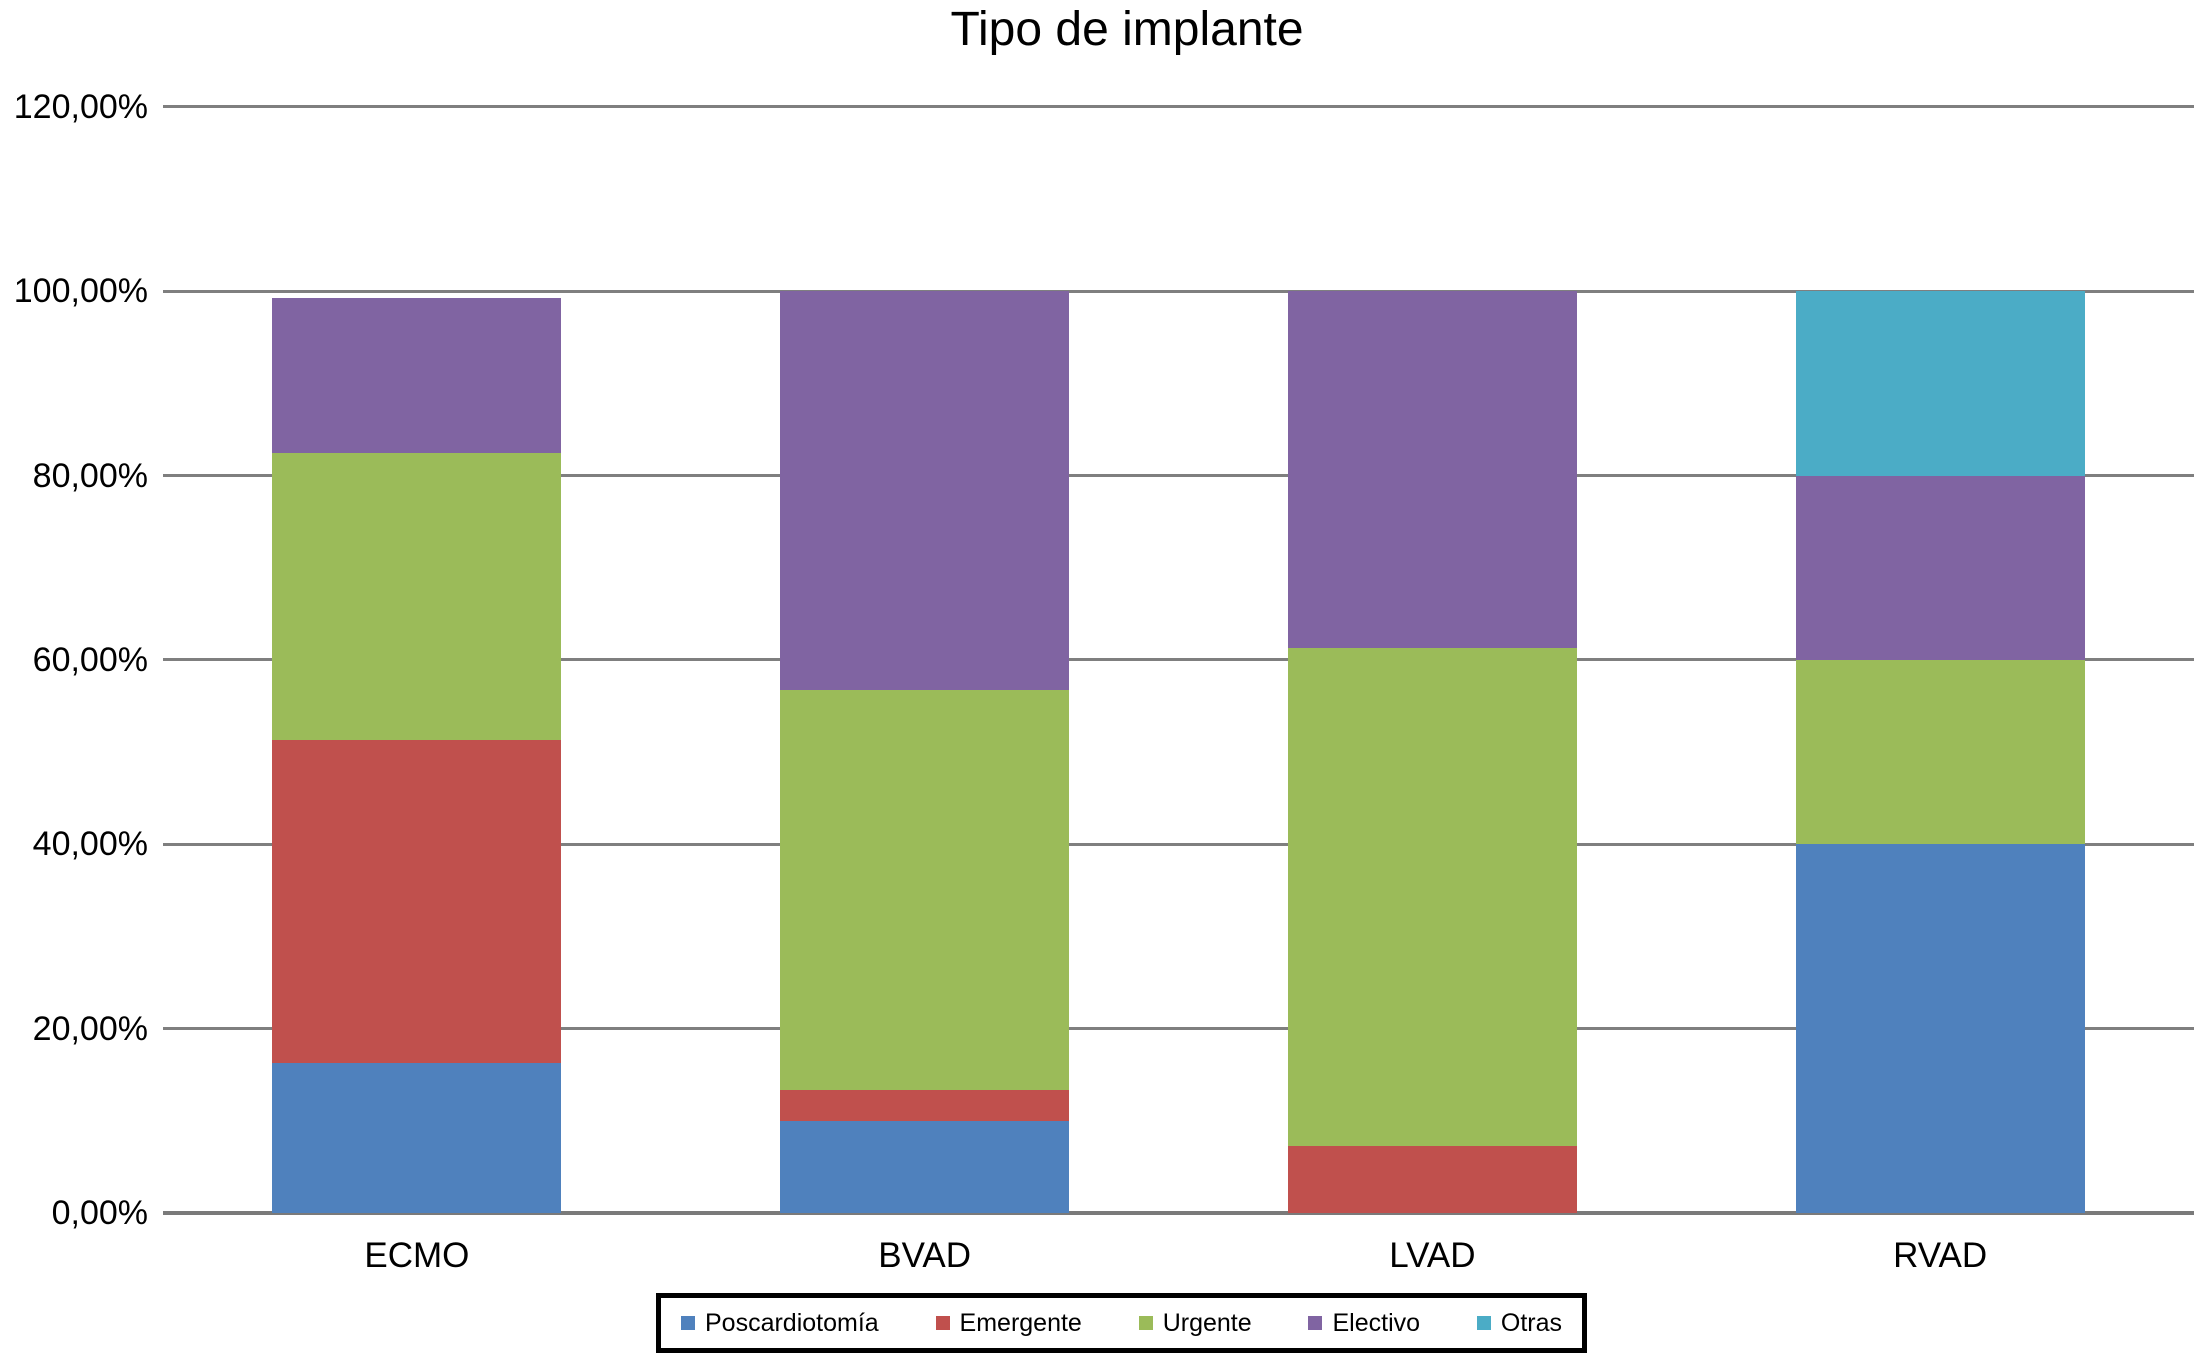 The width and height of the screenshot is (2194, 1355). I want to click on legend-label: Poscardiotomía, so click(792, 1322).